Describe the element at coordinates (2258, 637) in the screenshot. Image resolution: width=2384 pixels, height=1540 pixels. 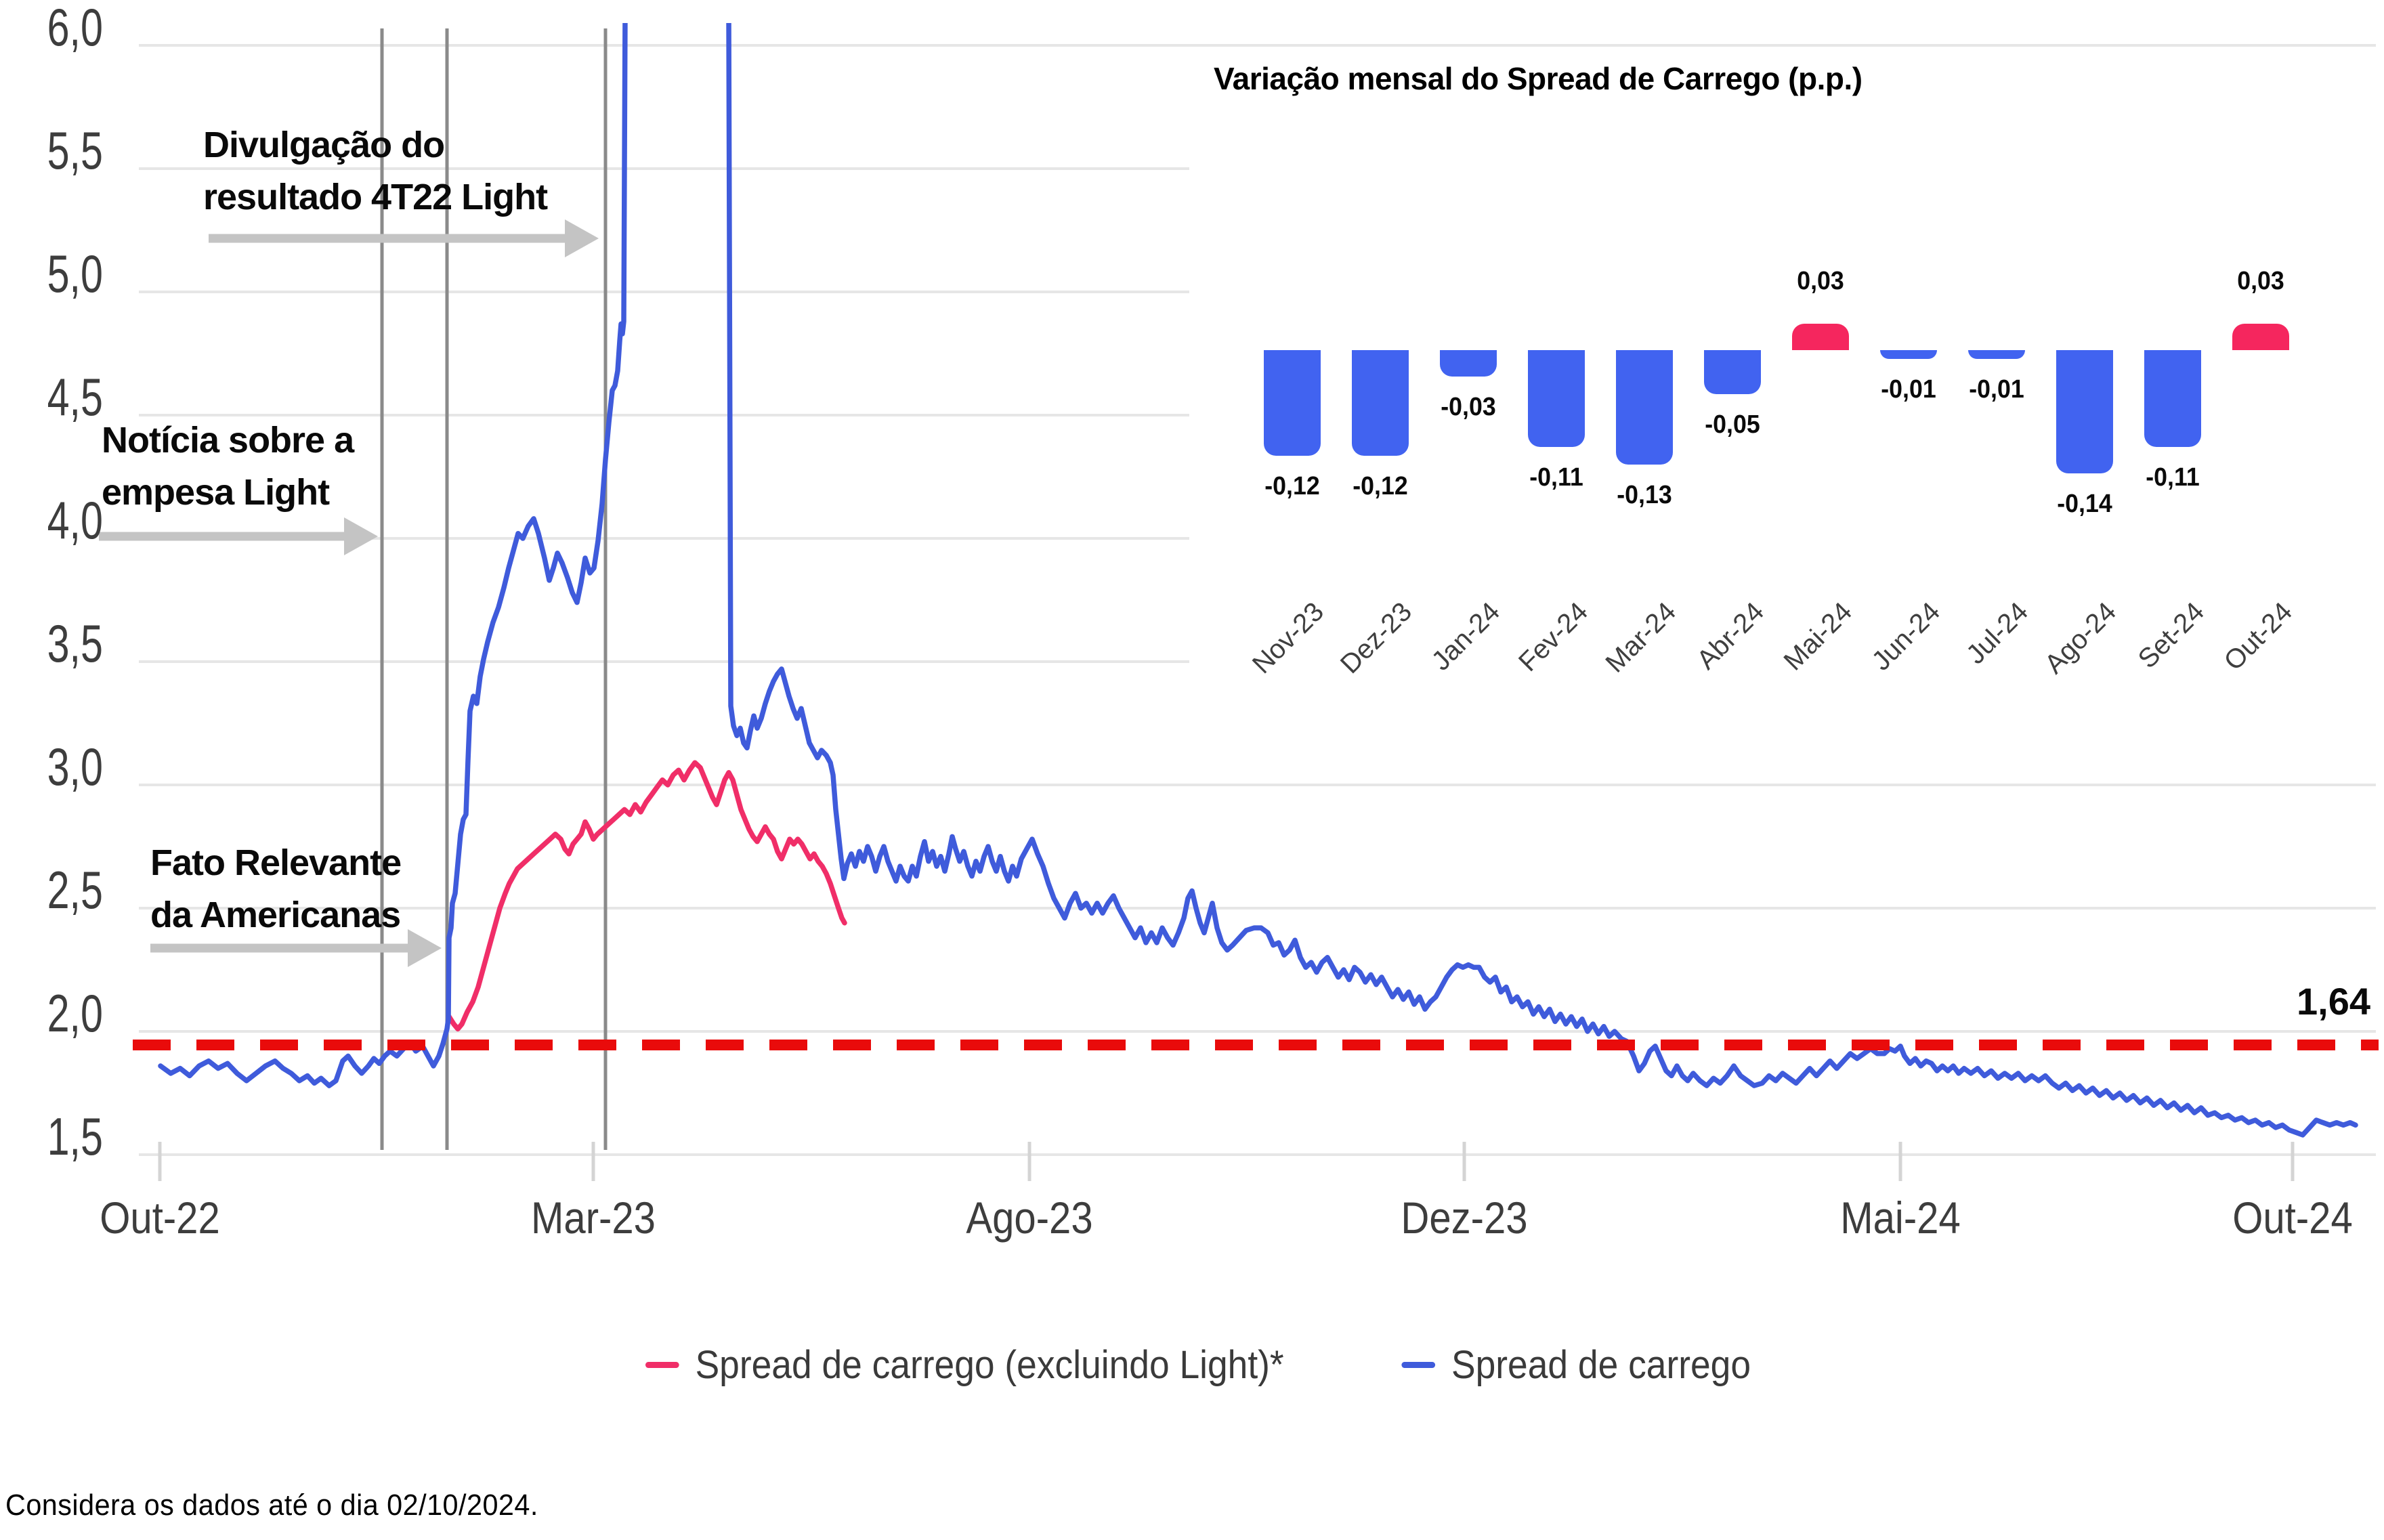
I see `inset-month-label: Out-24` at that location.